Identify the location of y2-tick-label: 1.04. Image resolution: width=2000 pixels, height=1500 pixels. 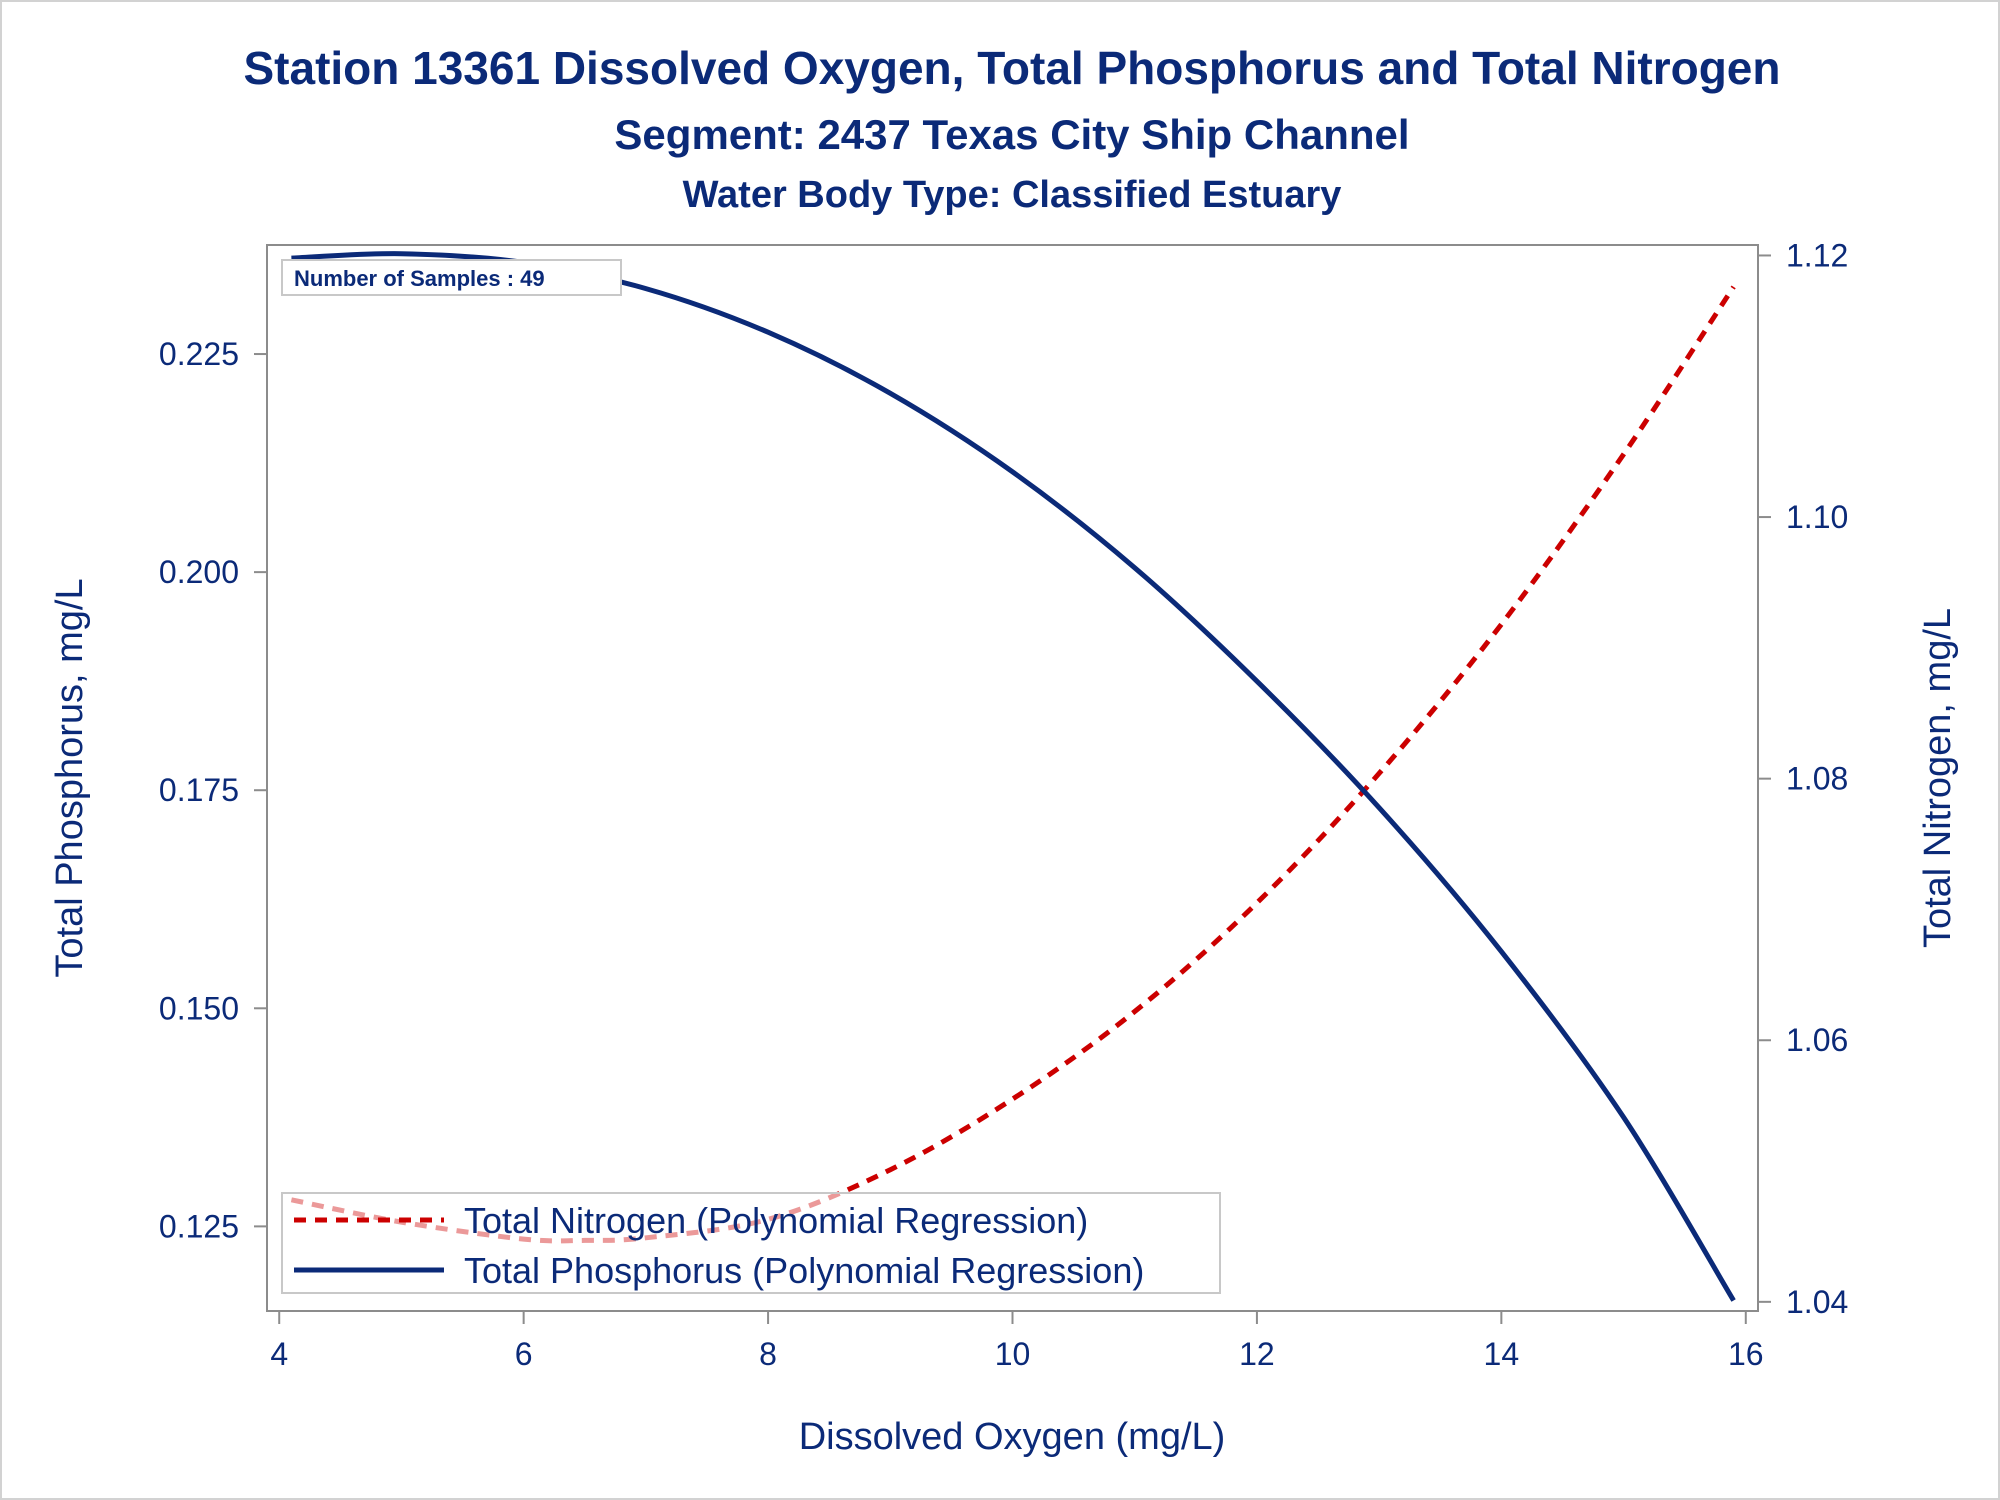
(1817, 1302).